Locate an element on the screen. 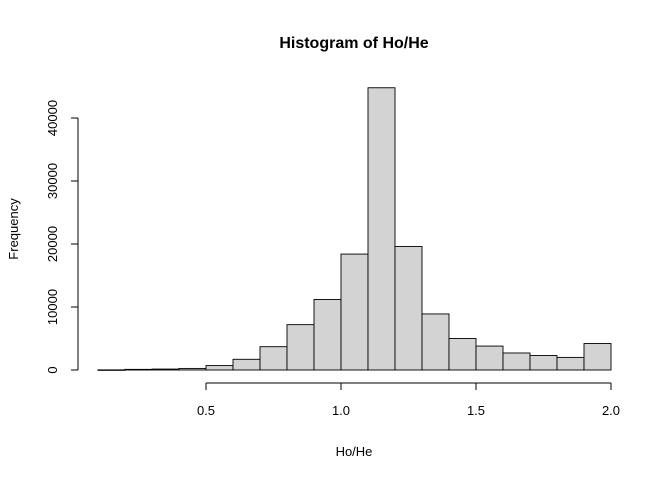  y-tick-label-1: 10000 is located at coordinates (52, 307).